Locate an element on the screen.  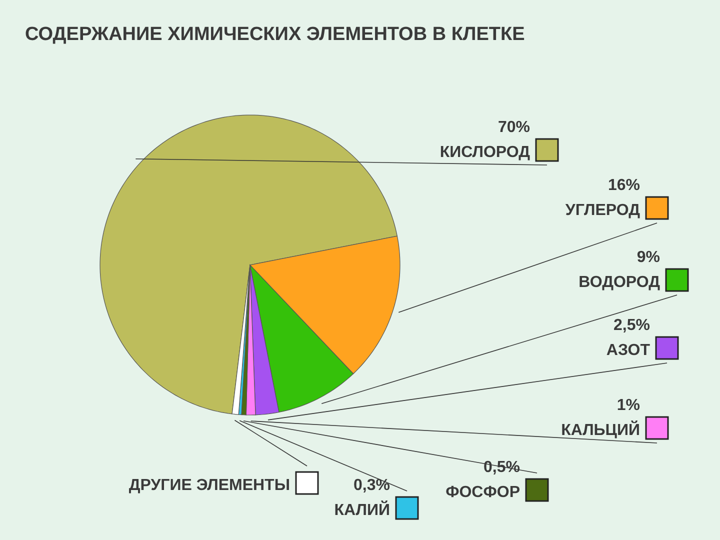
legend-label: КАЛИЙ is located at coordinates (362, 509).